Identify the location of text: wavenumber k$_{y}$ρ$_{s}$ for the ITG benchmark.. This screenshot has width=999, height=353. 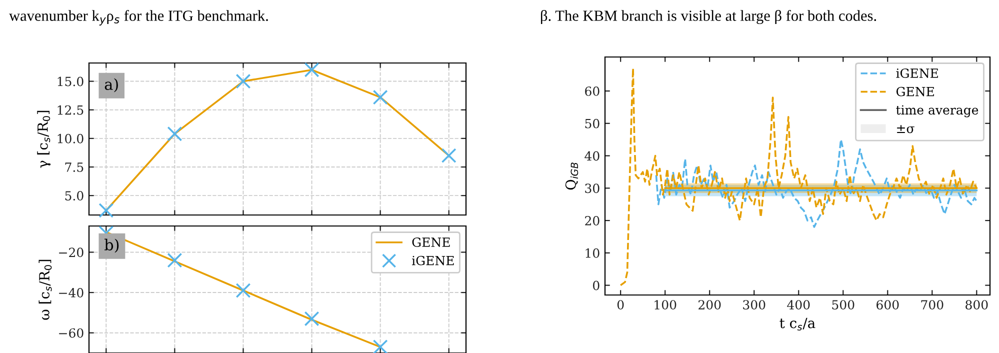
(138, 18).